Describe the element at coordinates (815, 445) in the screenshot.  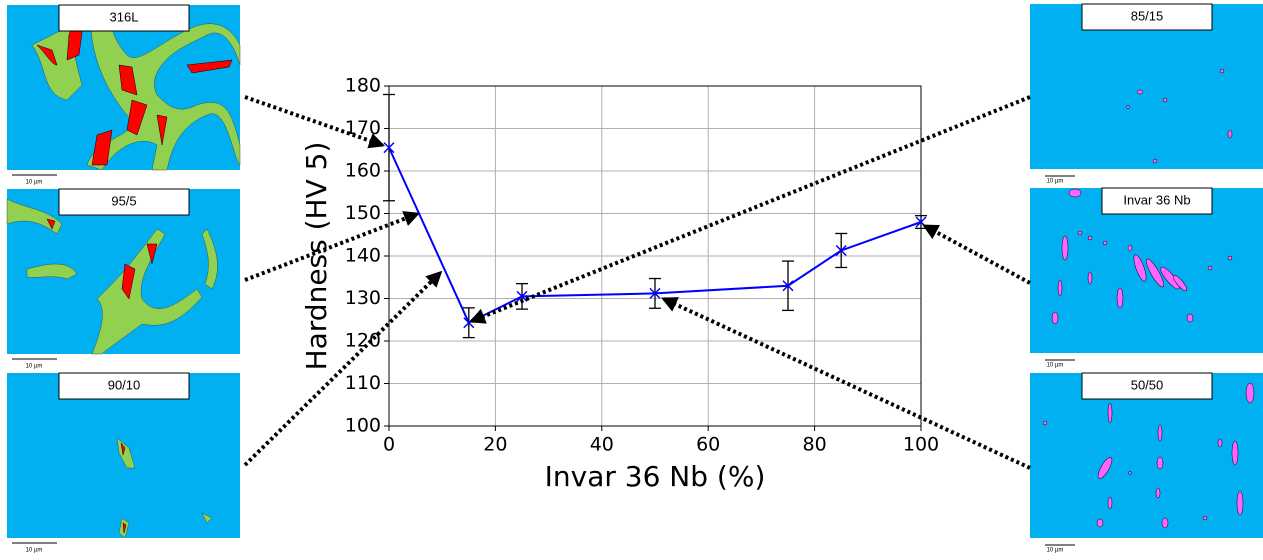
I see `x-tick-label: 80` at that location.